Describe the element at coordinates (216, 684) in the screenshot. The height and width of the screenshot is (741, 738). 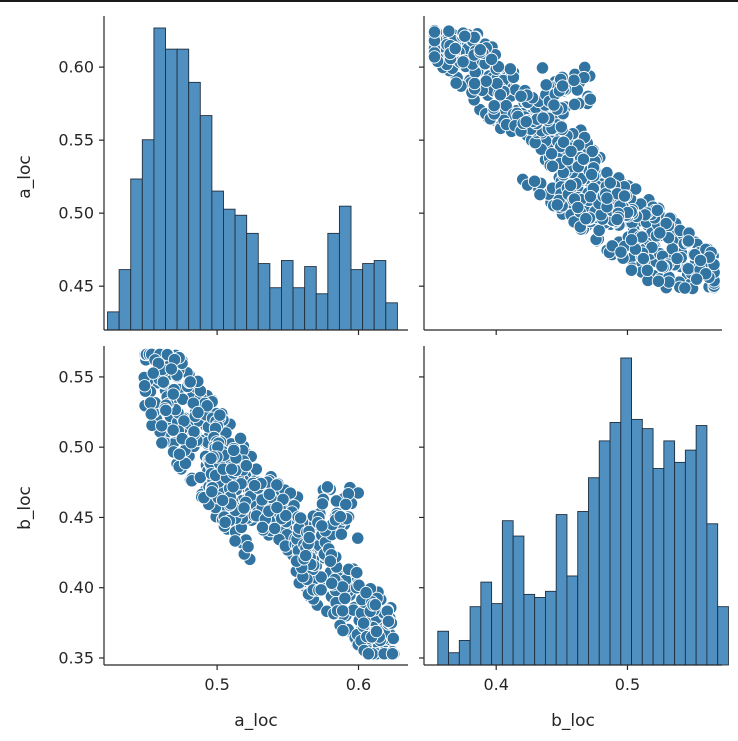
I see `panel-ba-xtick-label: 0.5` at that location.